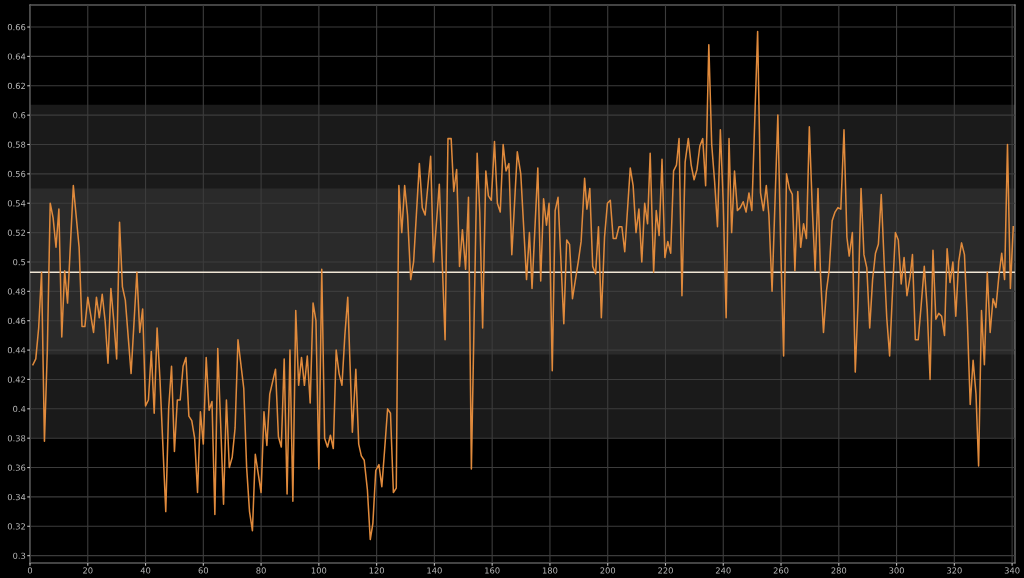 This screenshot has width=1024, height=578. What do you see at coordinates (665, 570) in the screenshot?
I see `x-tick-label: 220` at bounding box center [665, 570].